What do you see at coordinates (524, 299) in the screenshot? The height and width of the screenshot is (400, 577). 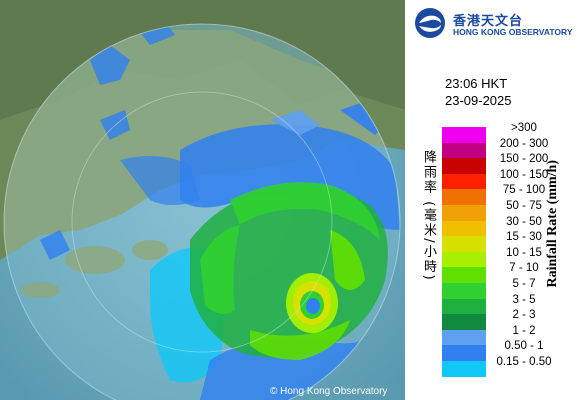 I see `legend-label: 3 - 5` at bounding box center [524, 299].